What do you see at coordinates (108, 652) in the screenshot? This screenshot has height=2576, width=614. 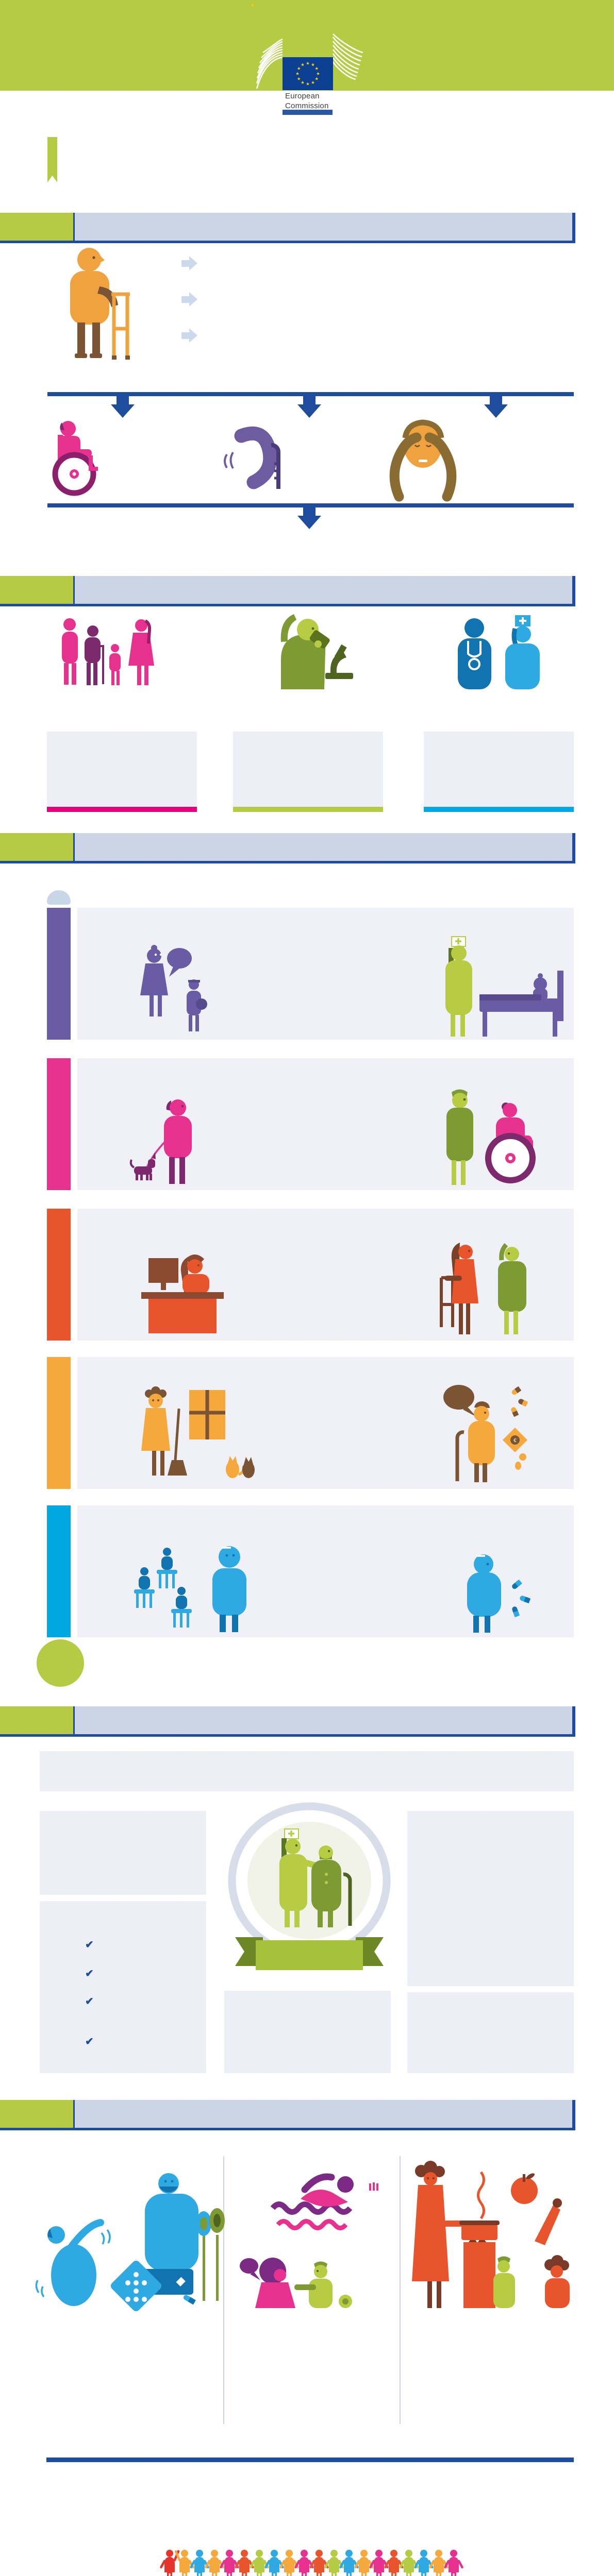 I see `family-with-grandparent-icon` at bounding box center [108, 652].